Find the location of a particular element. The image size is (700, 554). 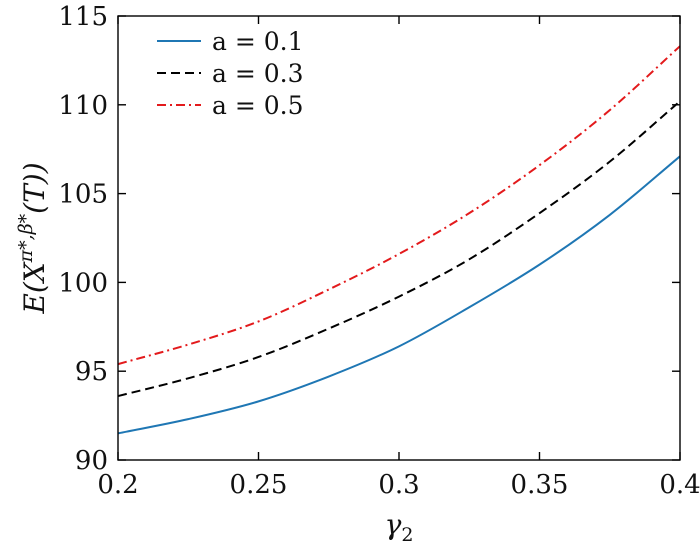

x-tick-label: 0.4 is located at coordinates (679, 485).